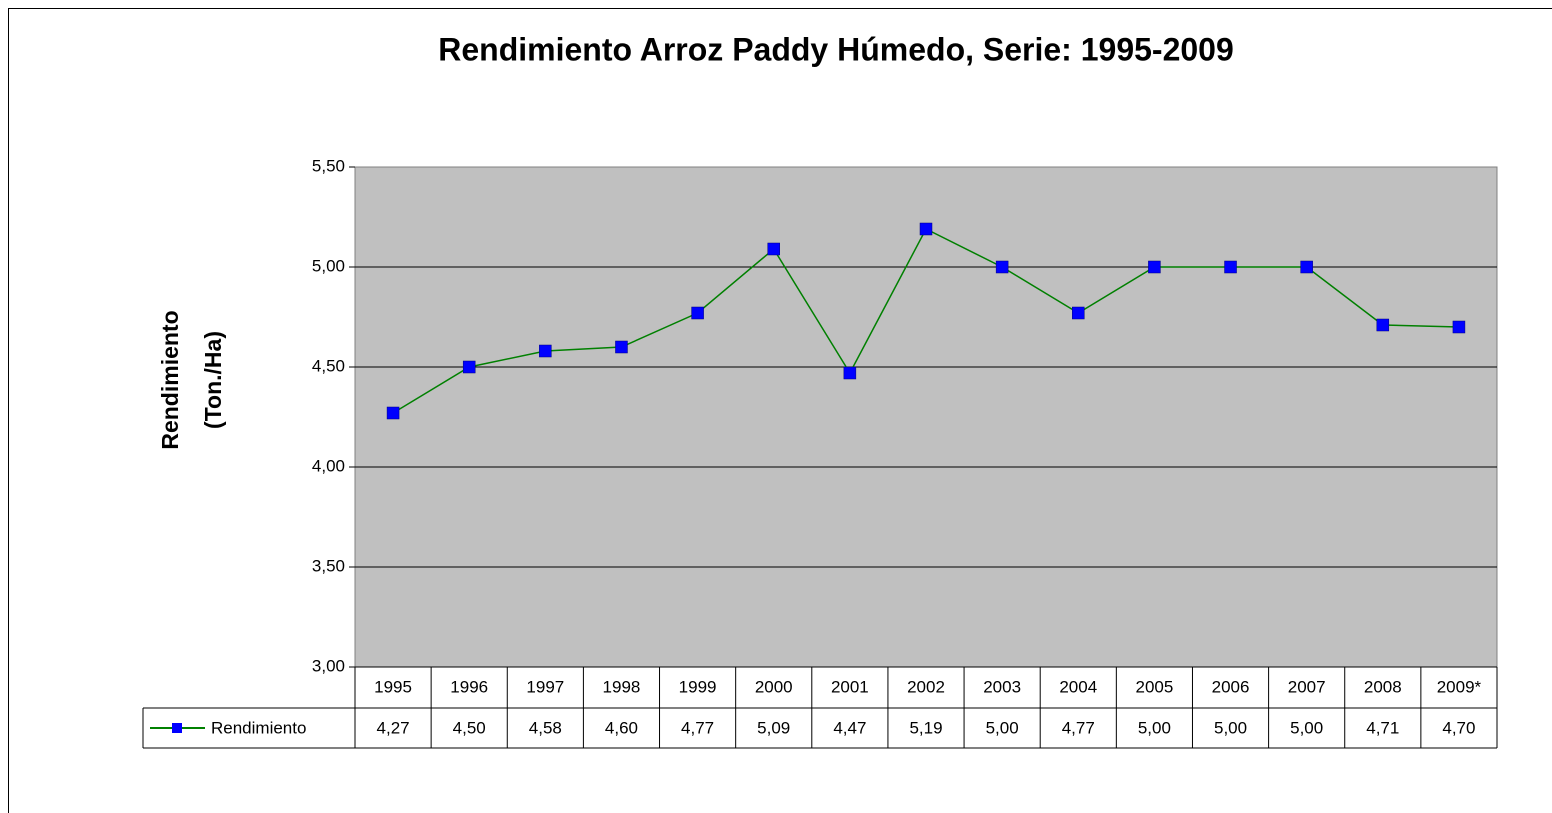 The width and height of the screenshot is (1552, 813). Describe the element at coordinates (925, 727) in the screenshot. I see `data-label: 5,19` at that location.